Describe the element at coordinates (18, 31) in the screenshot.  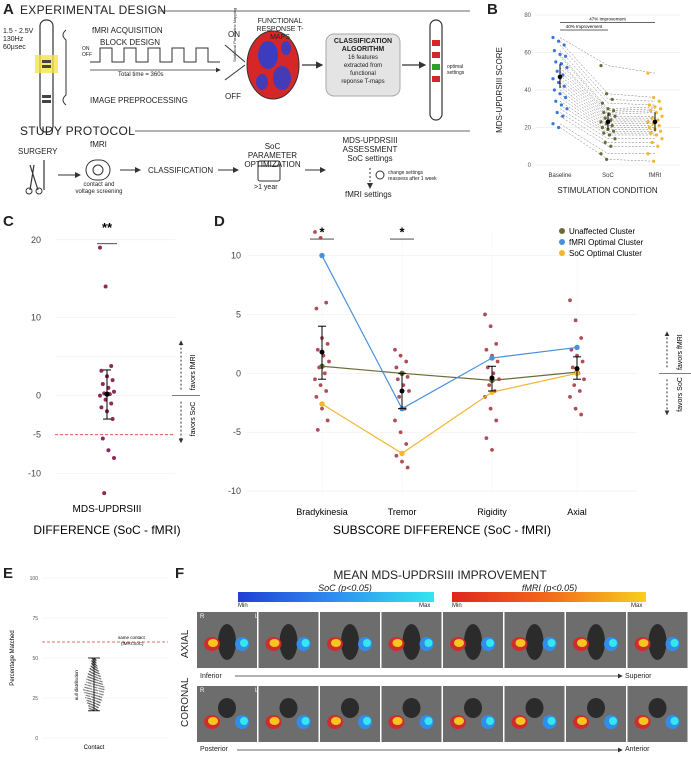
I see `stim-voltage: 1.5 - 2.5V` at that location.